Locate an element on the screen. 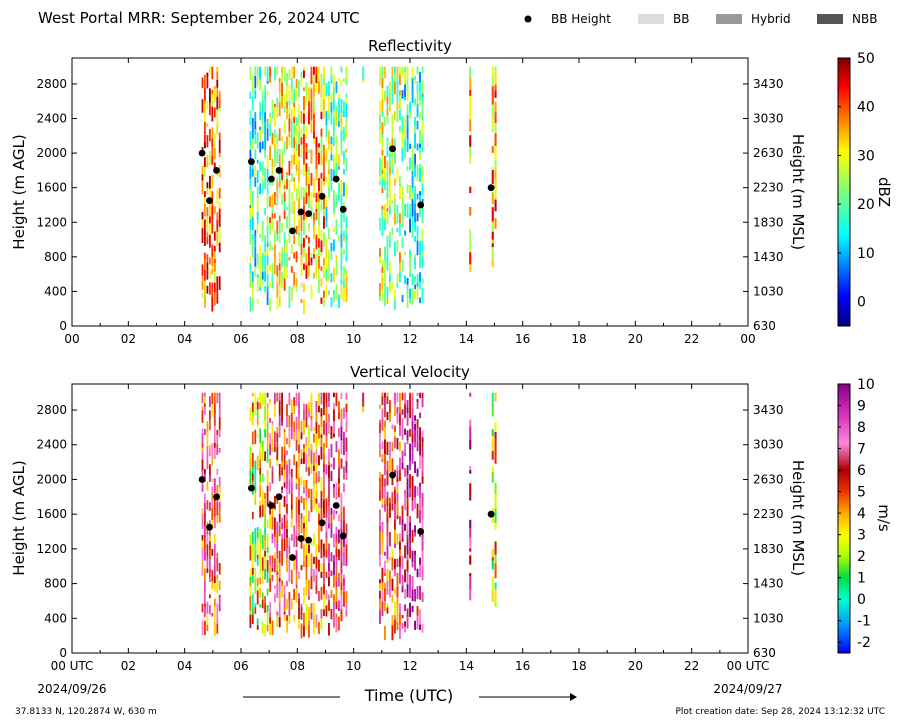  y2-tick-label: 1030 is located at coordinates (768, 291).